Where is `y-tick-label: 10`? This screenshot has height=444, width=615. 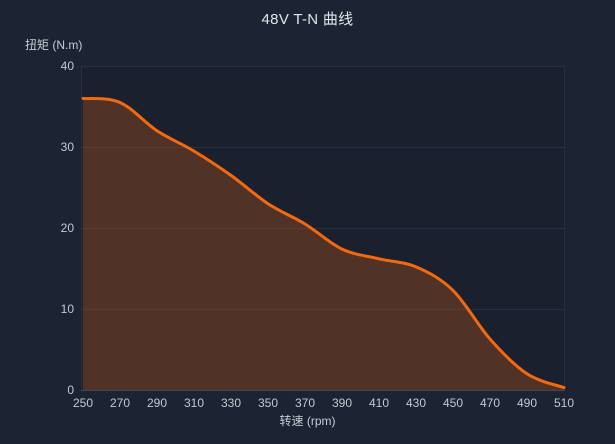
y-tick-label: 10 is located at coordinates (68, 309).